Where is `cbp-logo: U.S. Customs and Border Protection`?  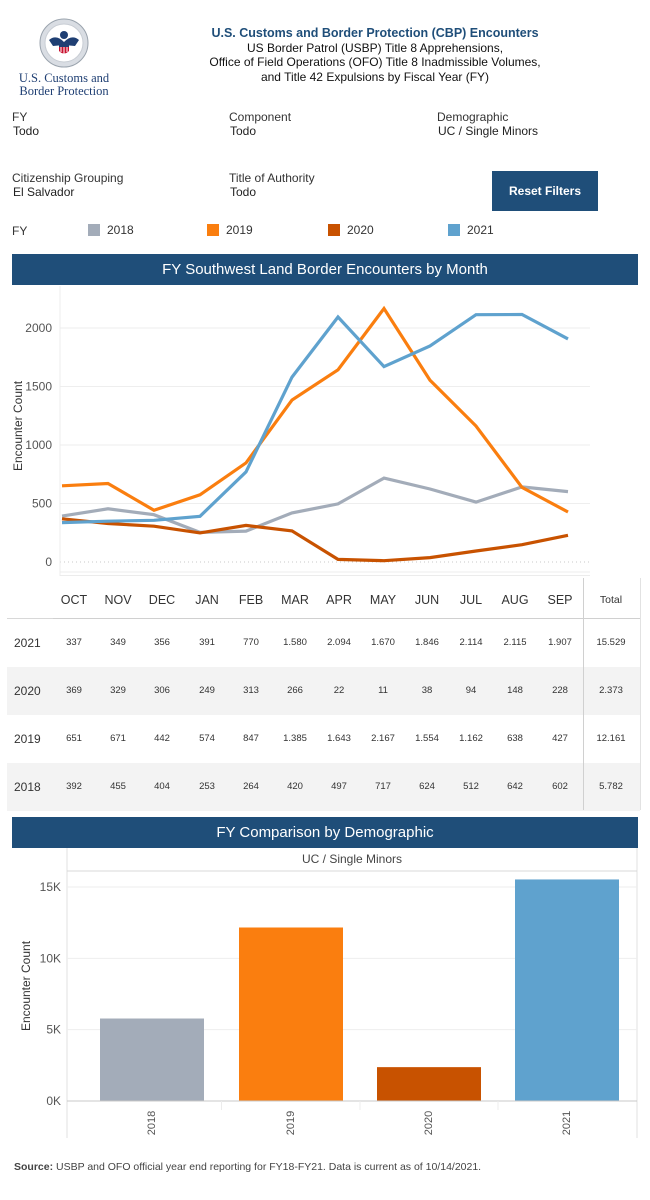 cbp-logo: U.S. Customs and Border Protection is located at coordinates (64, 58).